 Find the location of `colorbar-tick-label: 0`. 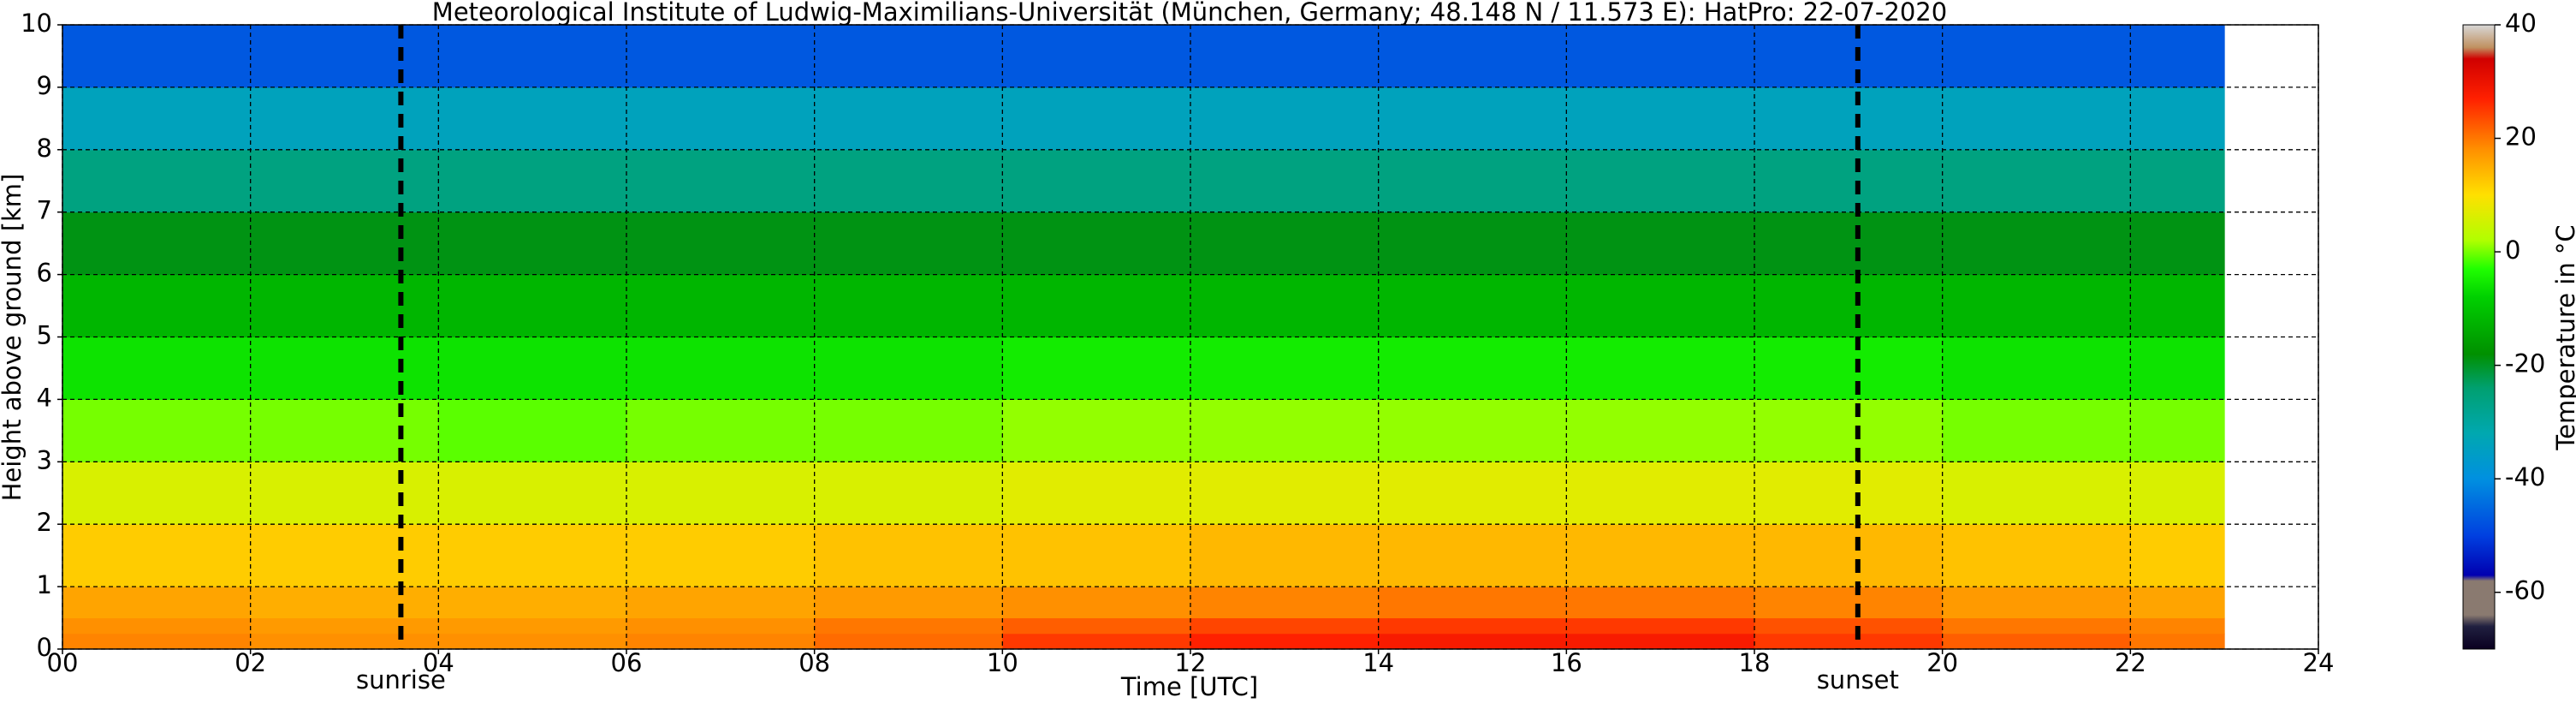

colorbar-tick-label: 0 is located at coordinates (2512, 250).